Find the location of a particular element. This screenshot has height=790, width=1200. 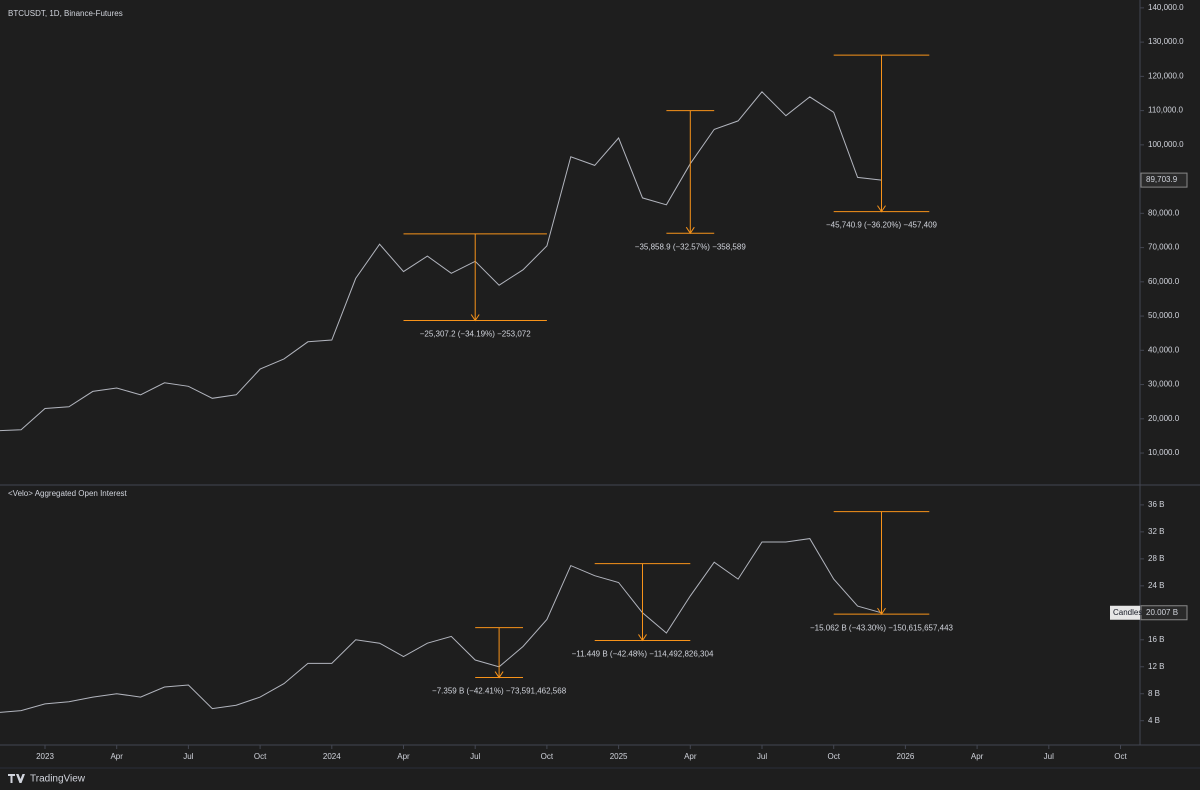

last-value-label: 20.007 B is located at coordinates (1162, 612).